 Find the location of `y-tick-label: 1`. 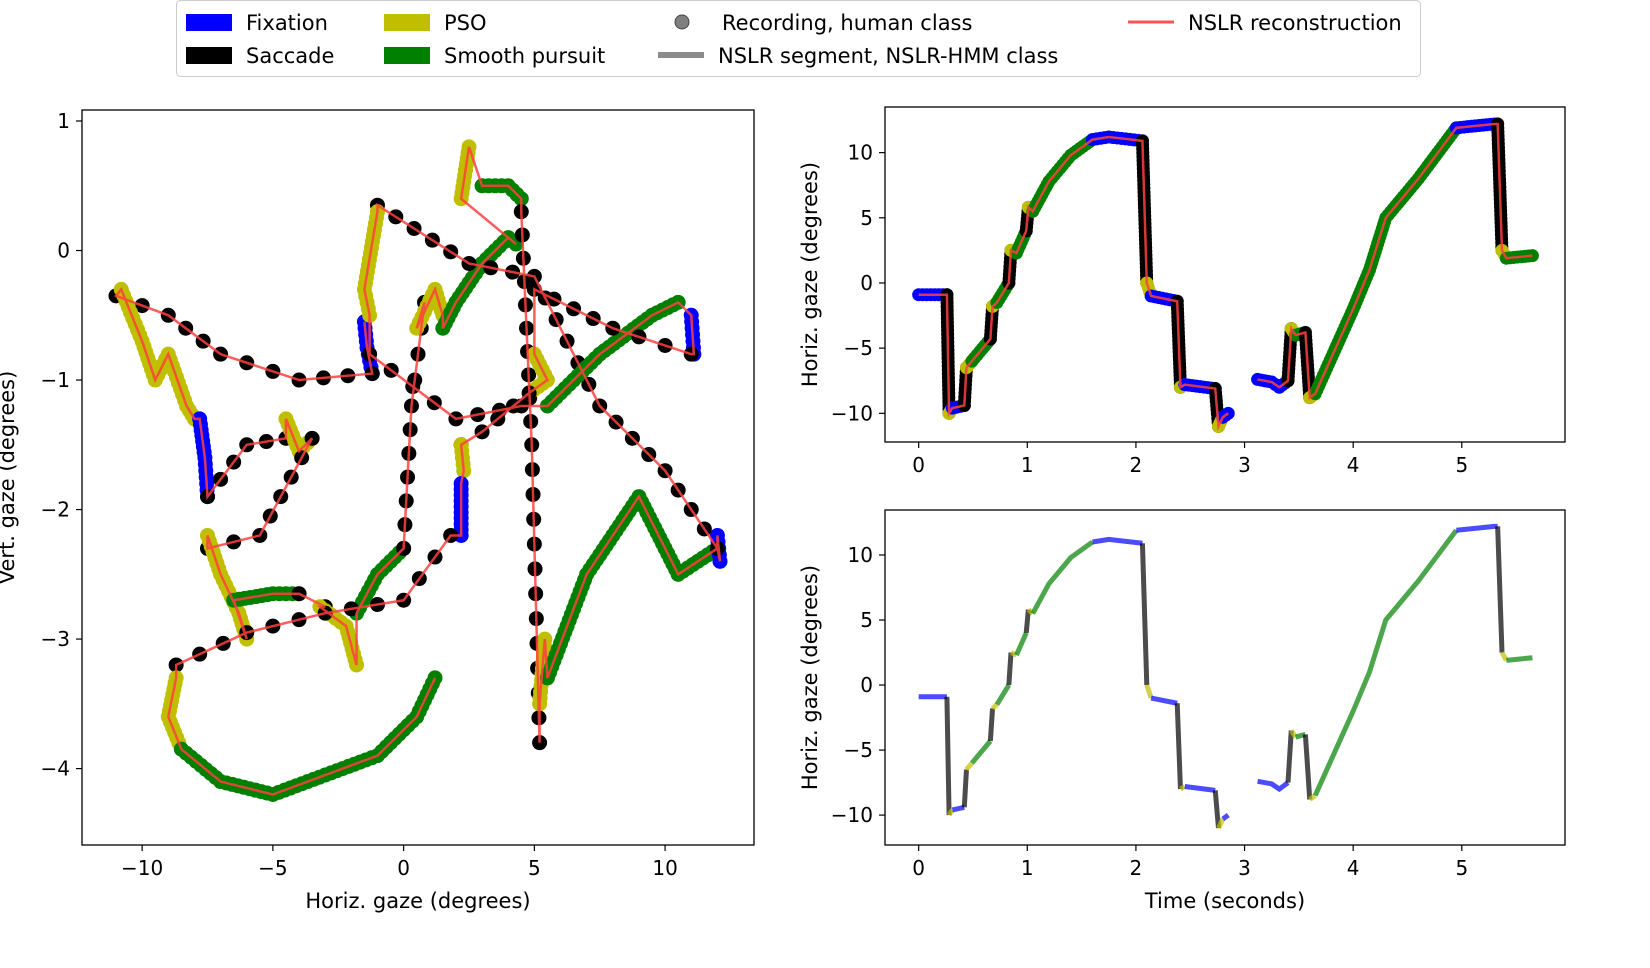

y-tick-label: 1 is located at coordinates (63, 121).